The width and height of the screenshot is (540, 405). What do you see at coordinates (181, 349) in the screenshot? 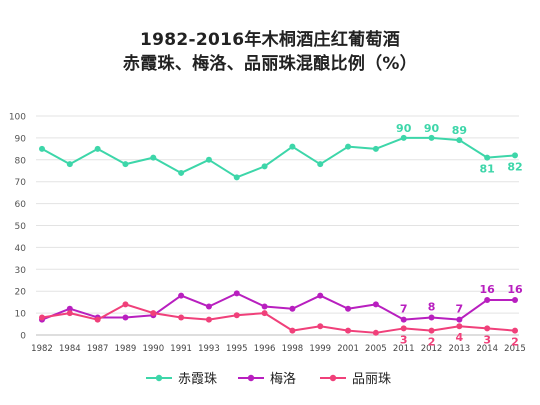
I see `x-tick-label: 1991` at bounding box center [181, 349].